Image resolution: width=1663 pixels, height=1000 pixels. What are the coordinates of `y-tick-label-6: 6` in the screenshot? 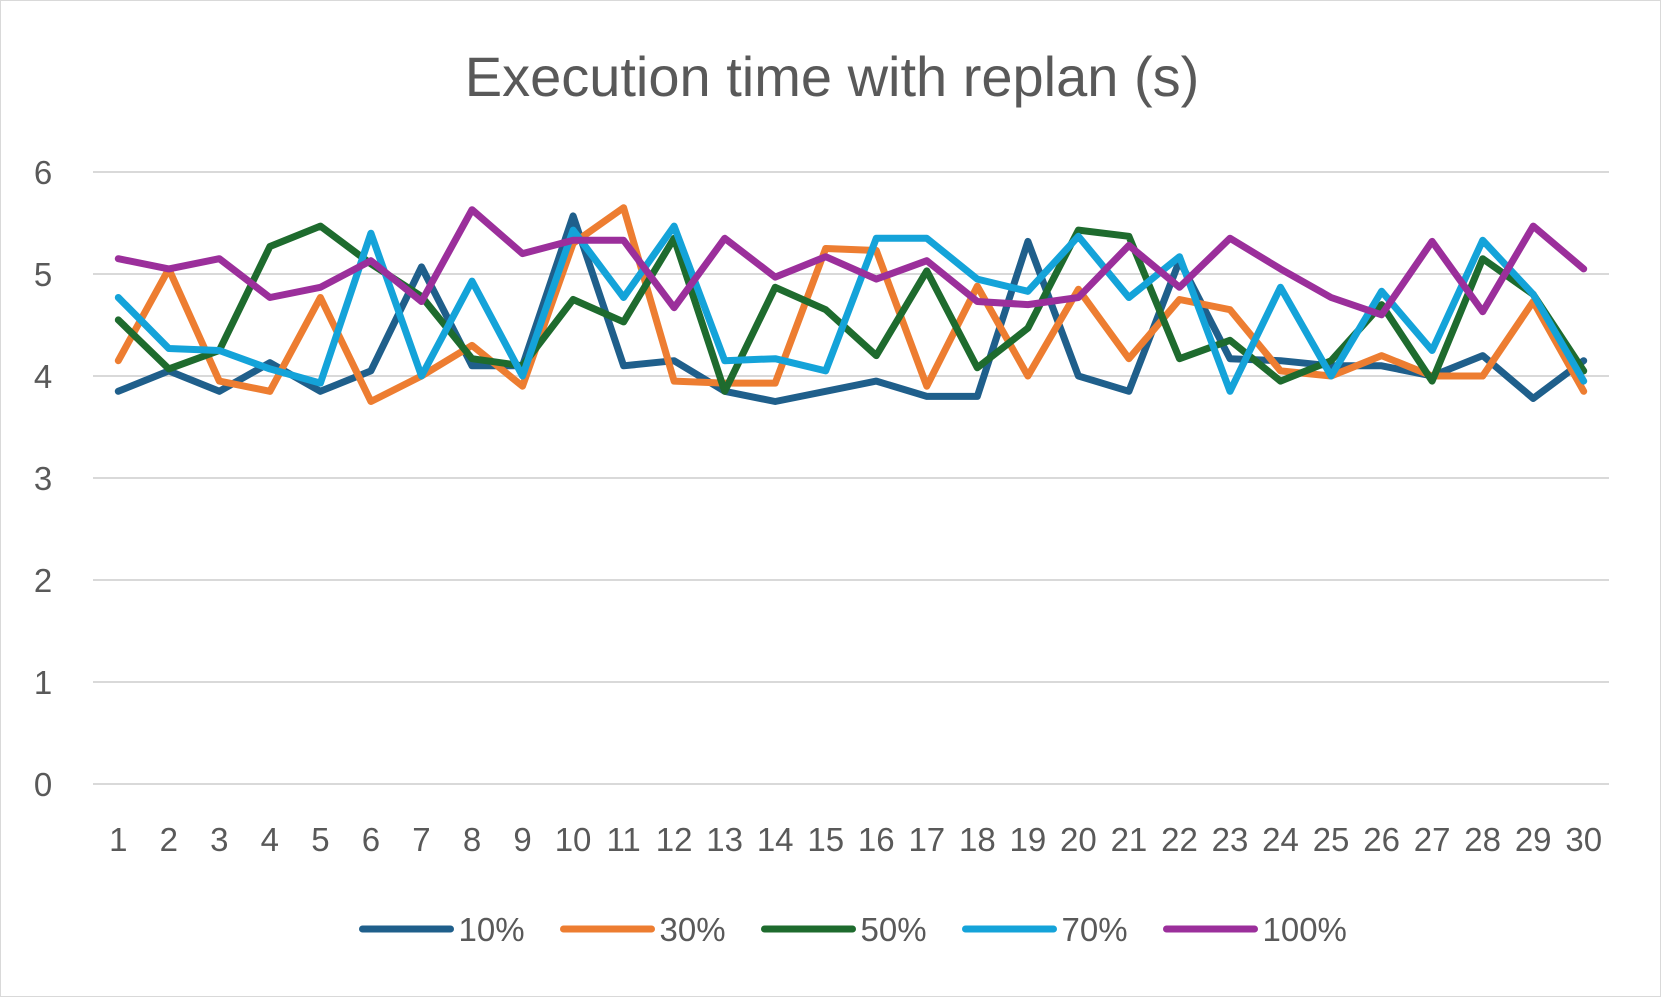 It's located at (43, 172).